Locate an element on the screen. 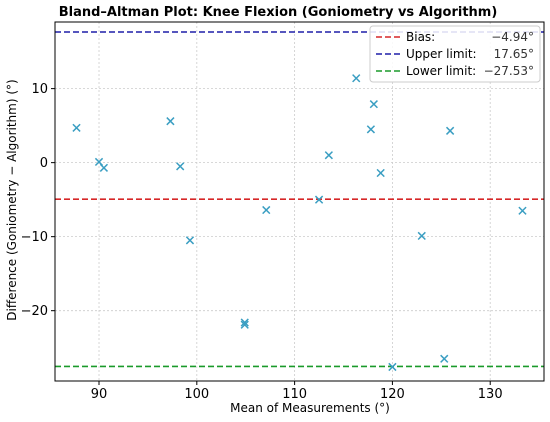 This screenshot has width=550, height=422. legend-box is located at coordinates (455, 54).